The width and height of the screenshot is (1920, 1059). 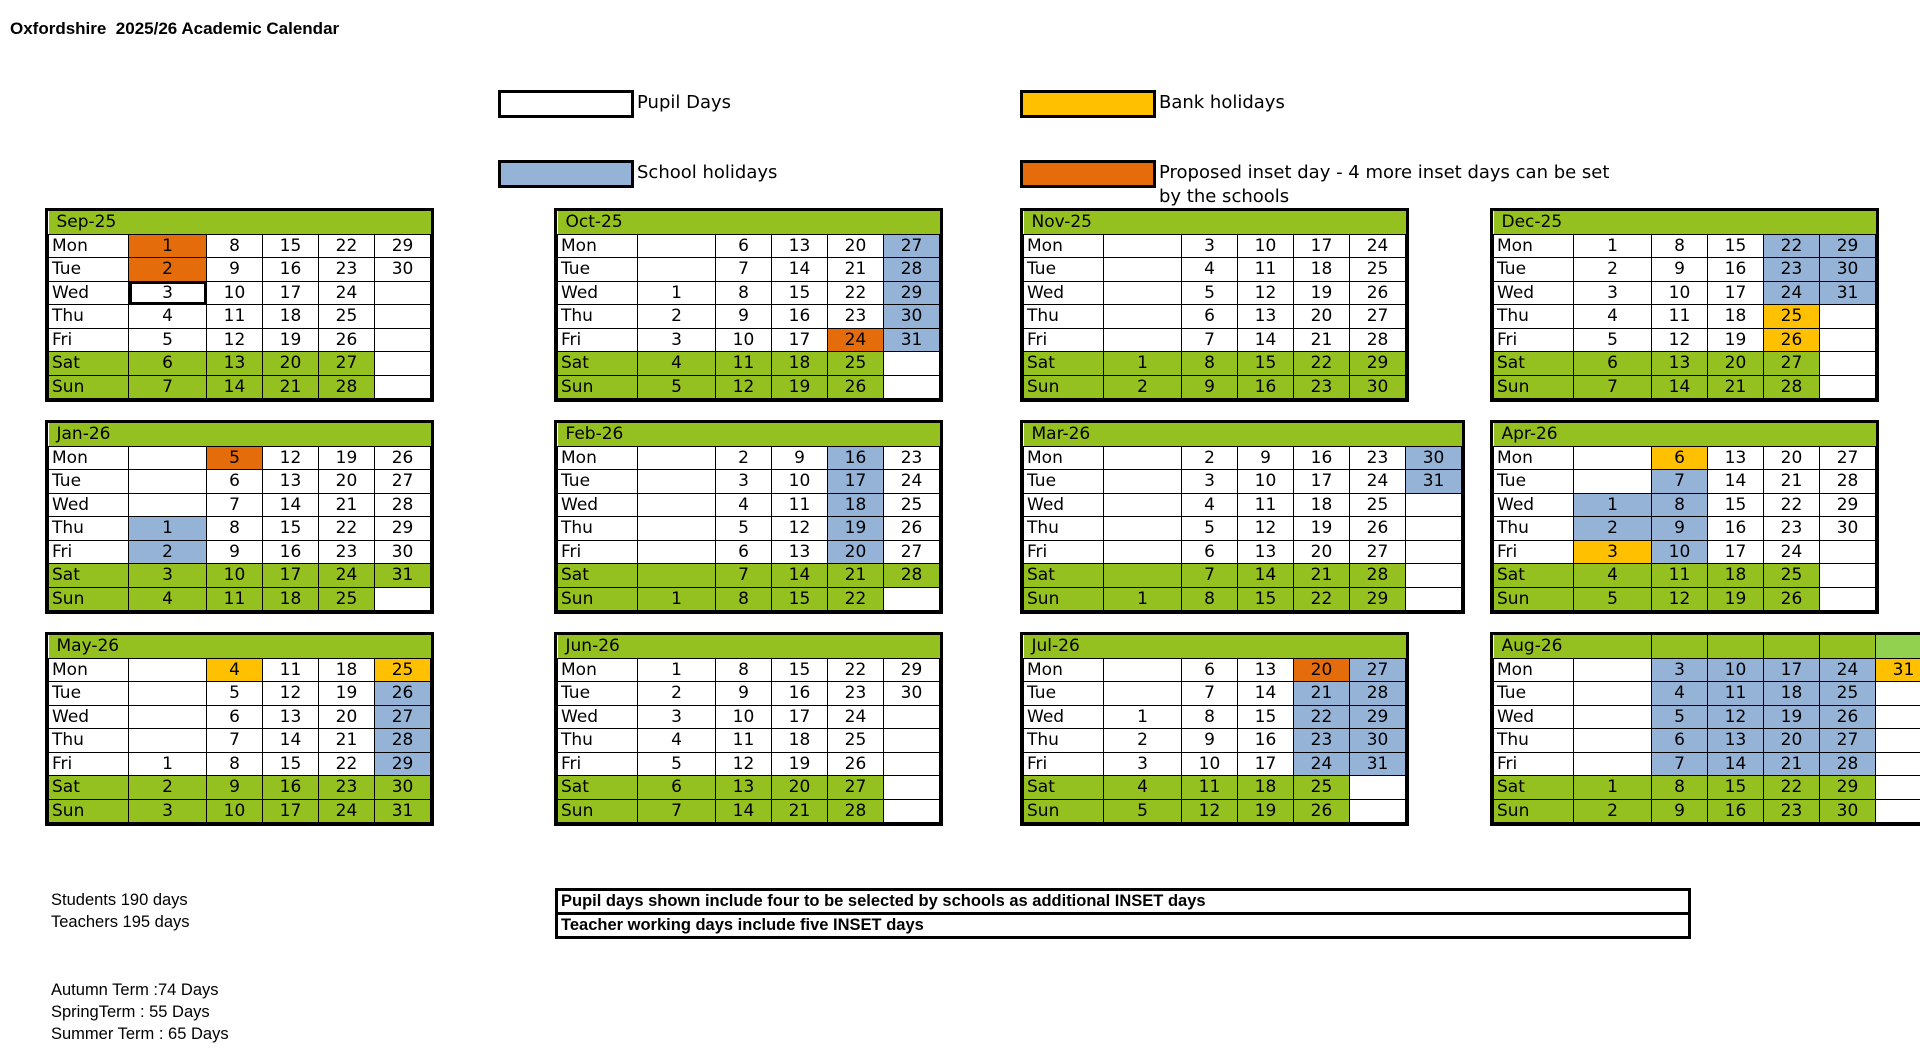 What do you see at coordinates (1791, 740) in the screenshot?
I see `date-cell: 20` at bounding box center [1791, 740].